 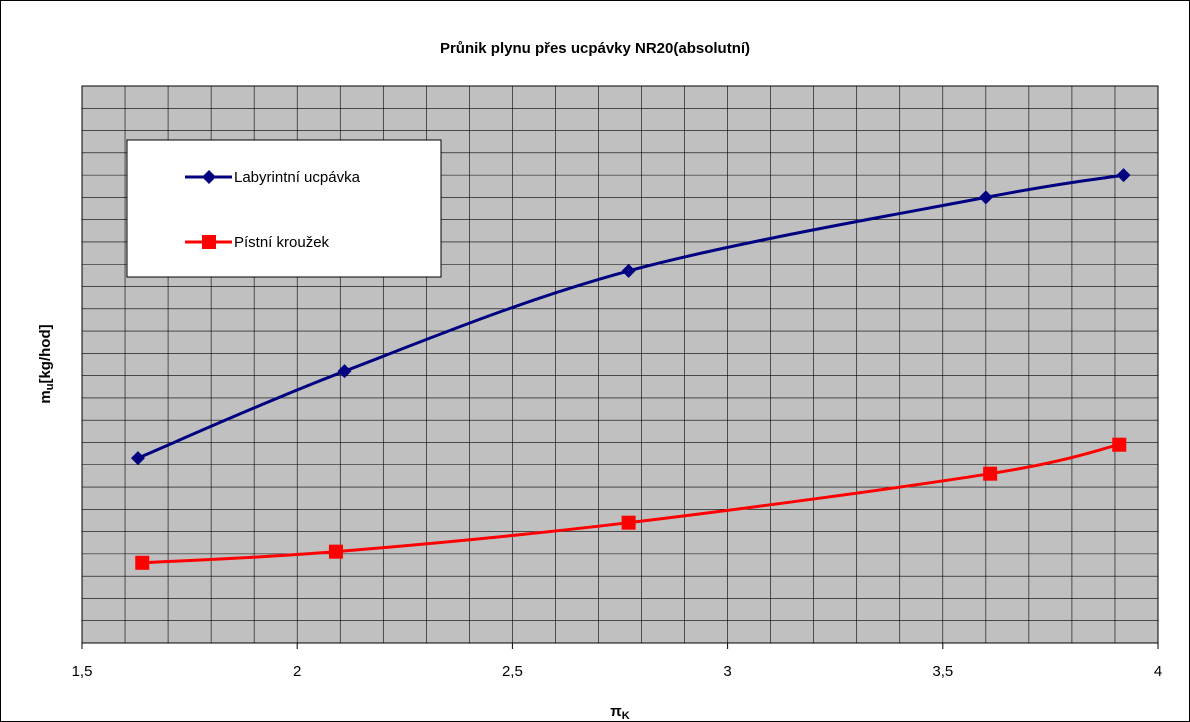 I want to click on legend: Labyrintní ucpávka Pístní kroužek, so click(x=284, y=208).